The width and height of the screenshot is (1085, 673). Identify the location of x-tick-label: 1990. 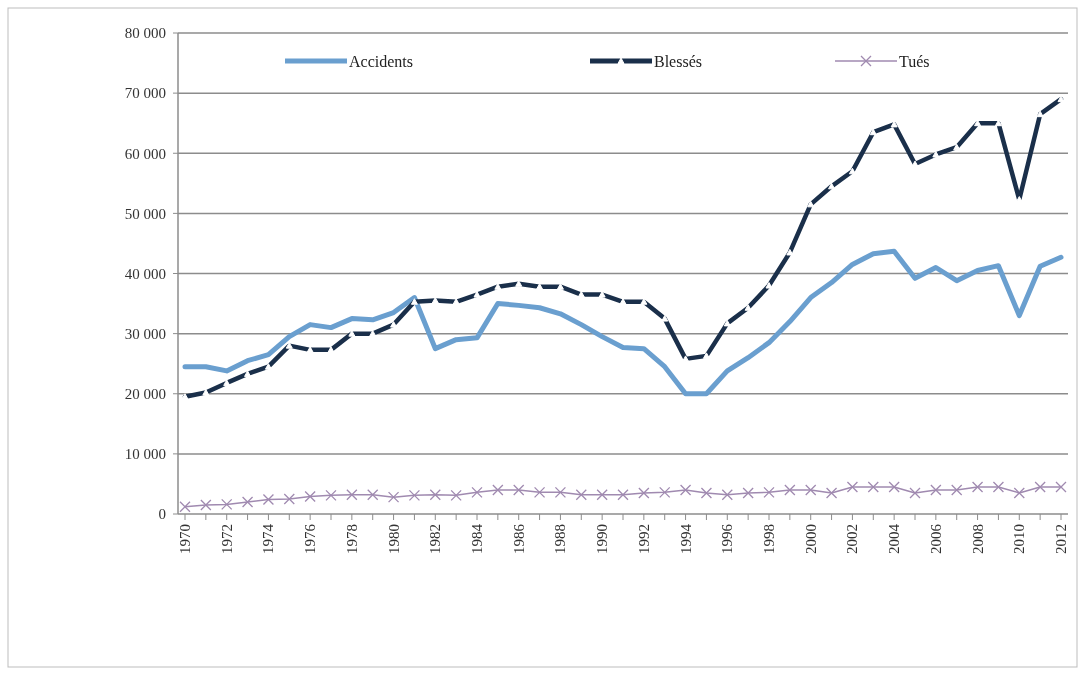
(602, 539).